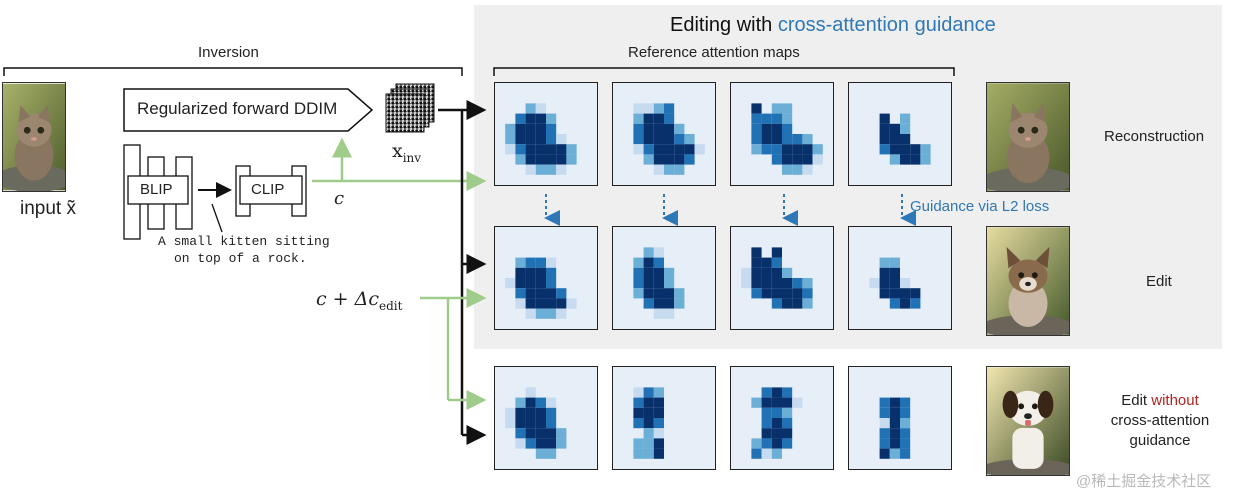 Image resolution: width=1242 pixels, height=495 pixels. What do you see at coordinates (228, 52) in the screenshot?
I see `inversion-label: Inversion` at bounding box center [228, 52].